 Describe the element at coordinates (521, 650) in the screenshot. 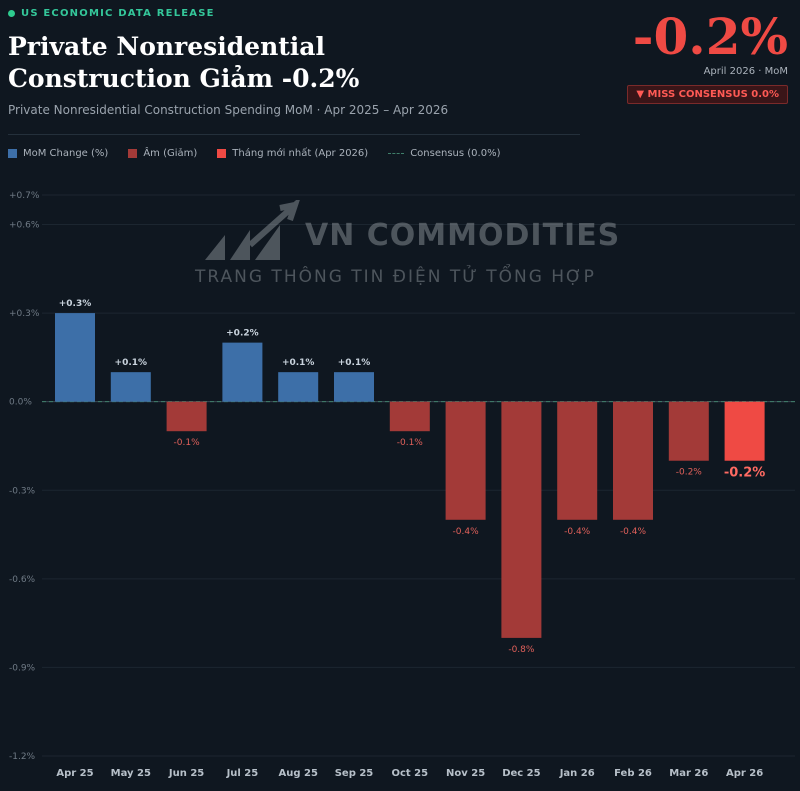

I see `bar-data-label: -0.8%` at that location.